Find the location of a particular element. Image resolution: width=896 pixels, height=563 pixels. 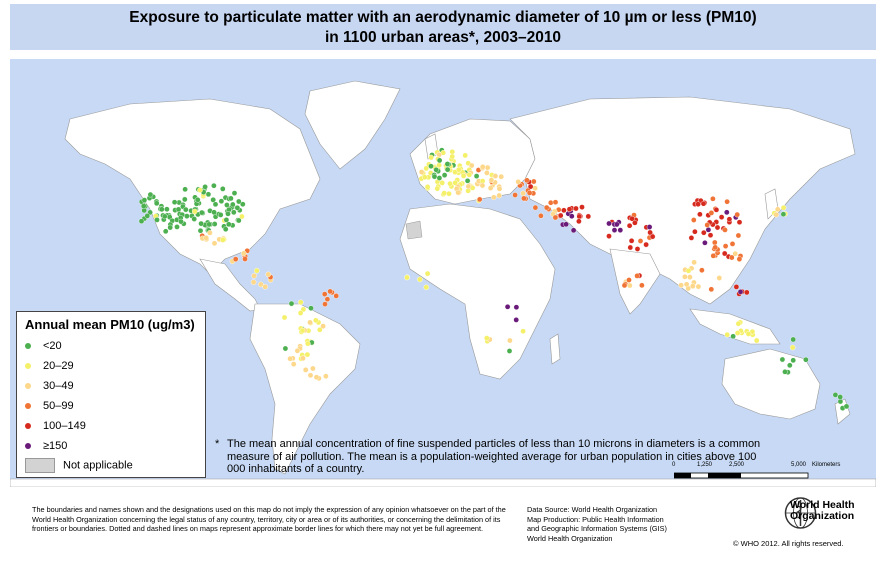

who-logo-text: World Health Organization is located at coordinates (822, 511).